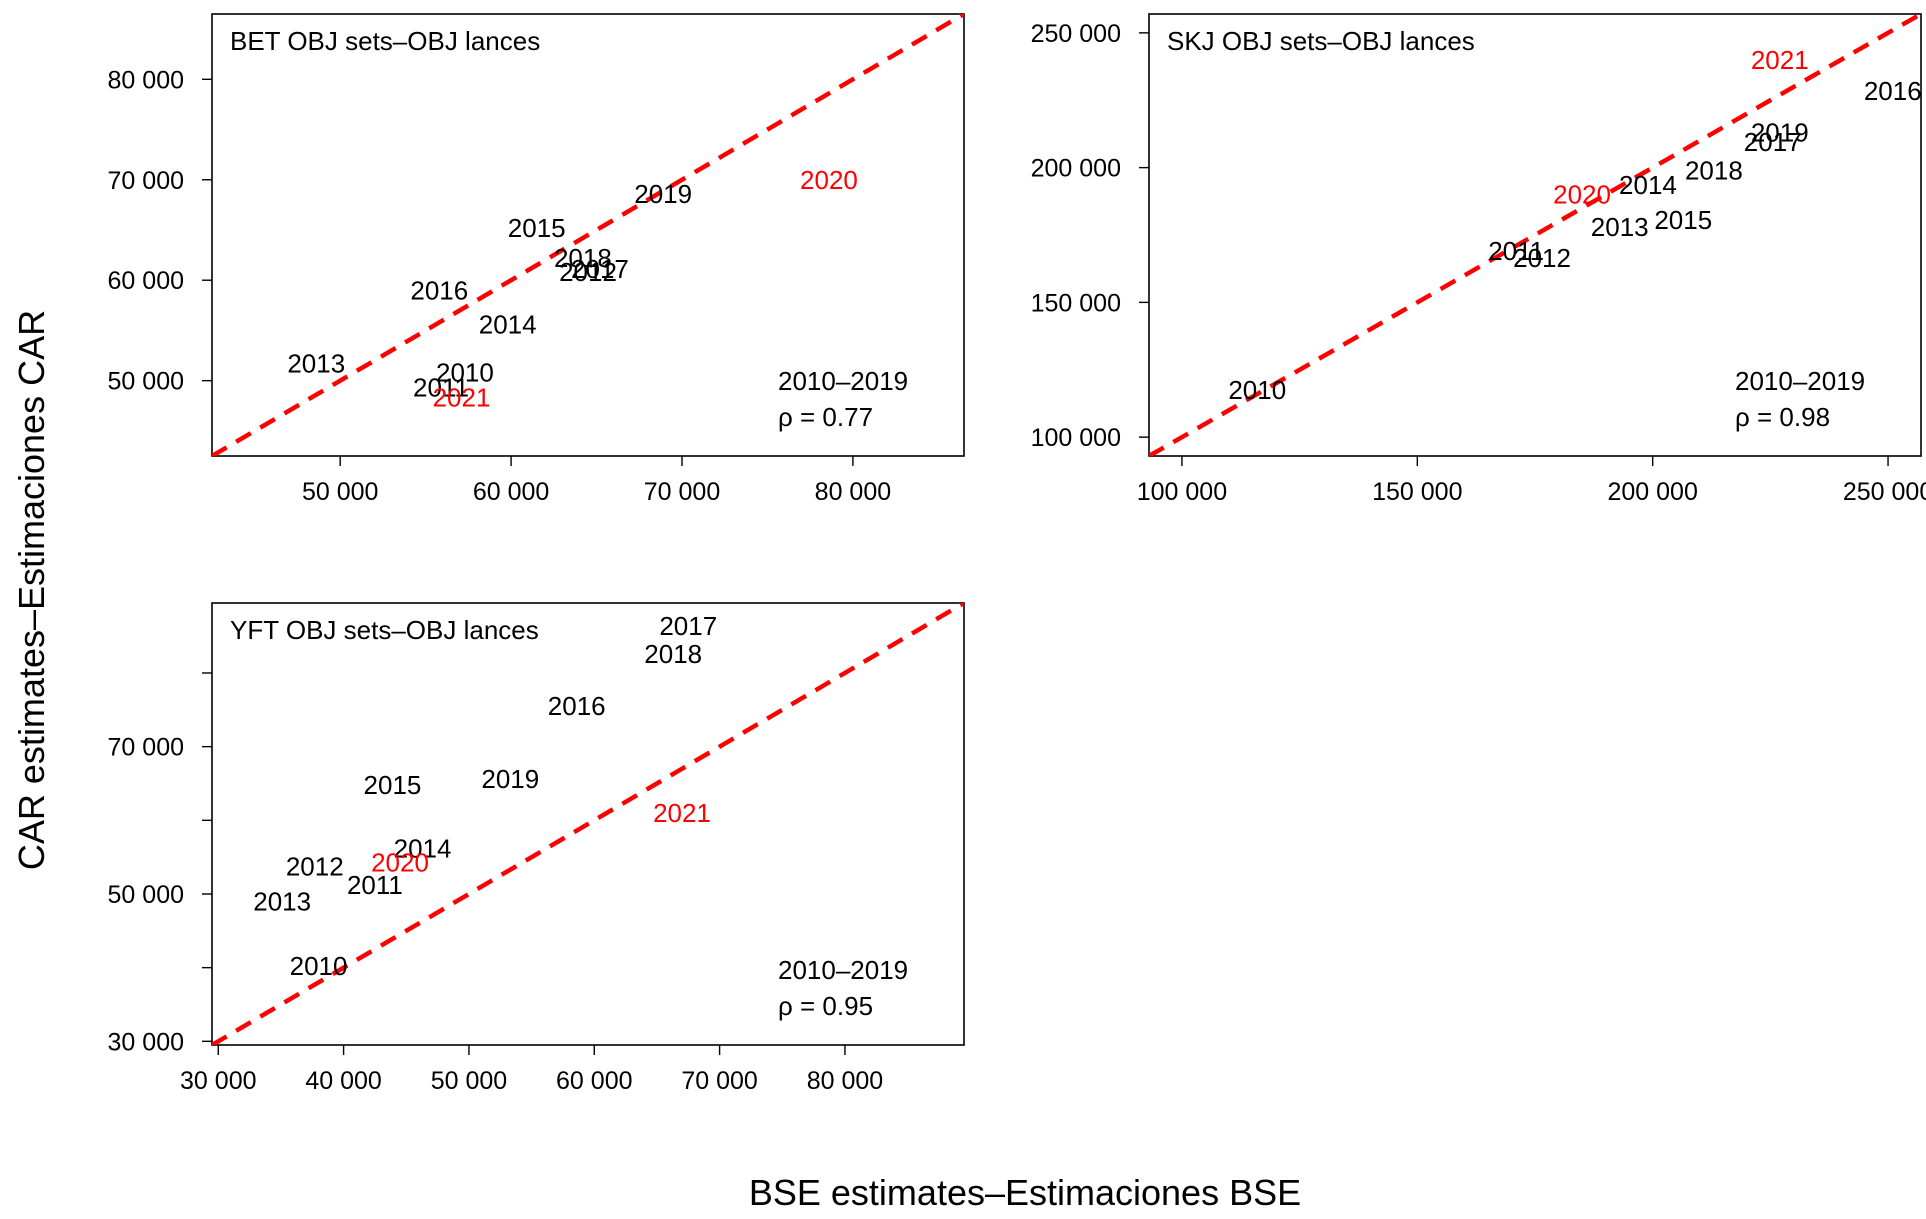 Image resolution: width=1926 pixels, height=1219 pixels. Describe the element at coordinates (594, 1081) in the screenshot. I see `yft-x-tick-label: 60 000` at that location.